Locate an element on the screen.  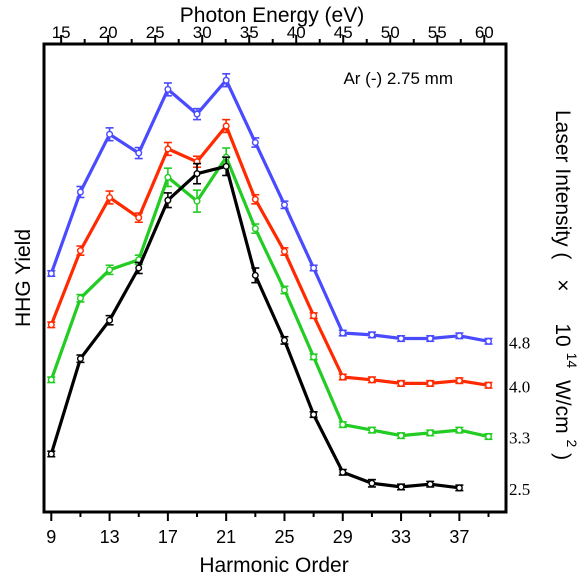
right-label-unit-exp: 2 is located at coordinates (572, 443).